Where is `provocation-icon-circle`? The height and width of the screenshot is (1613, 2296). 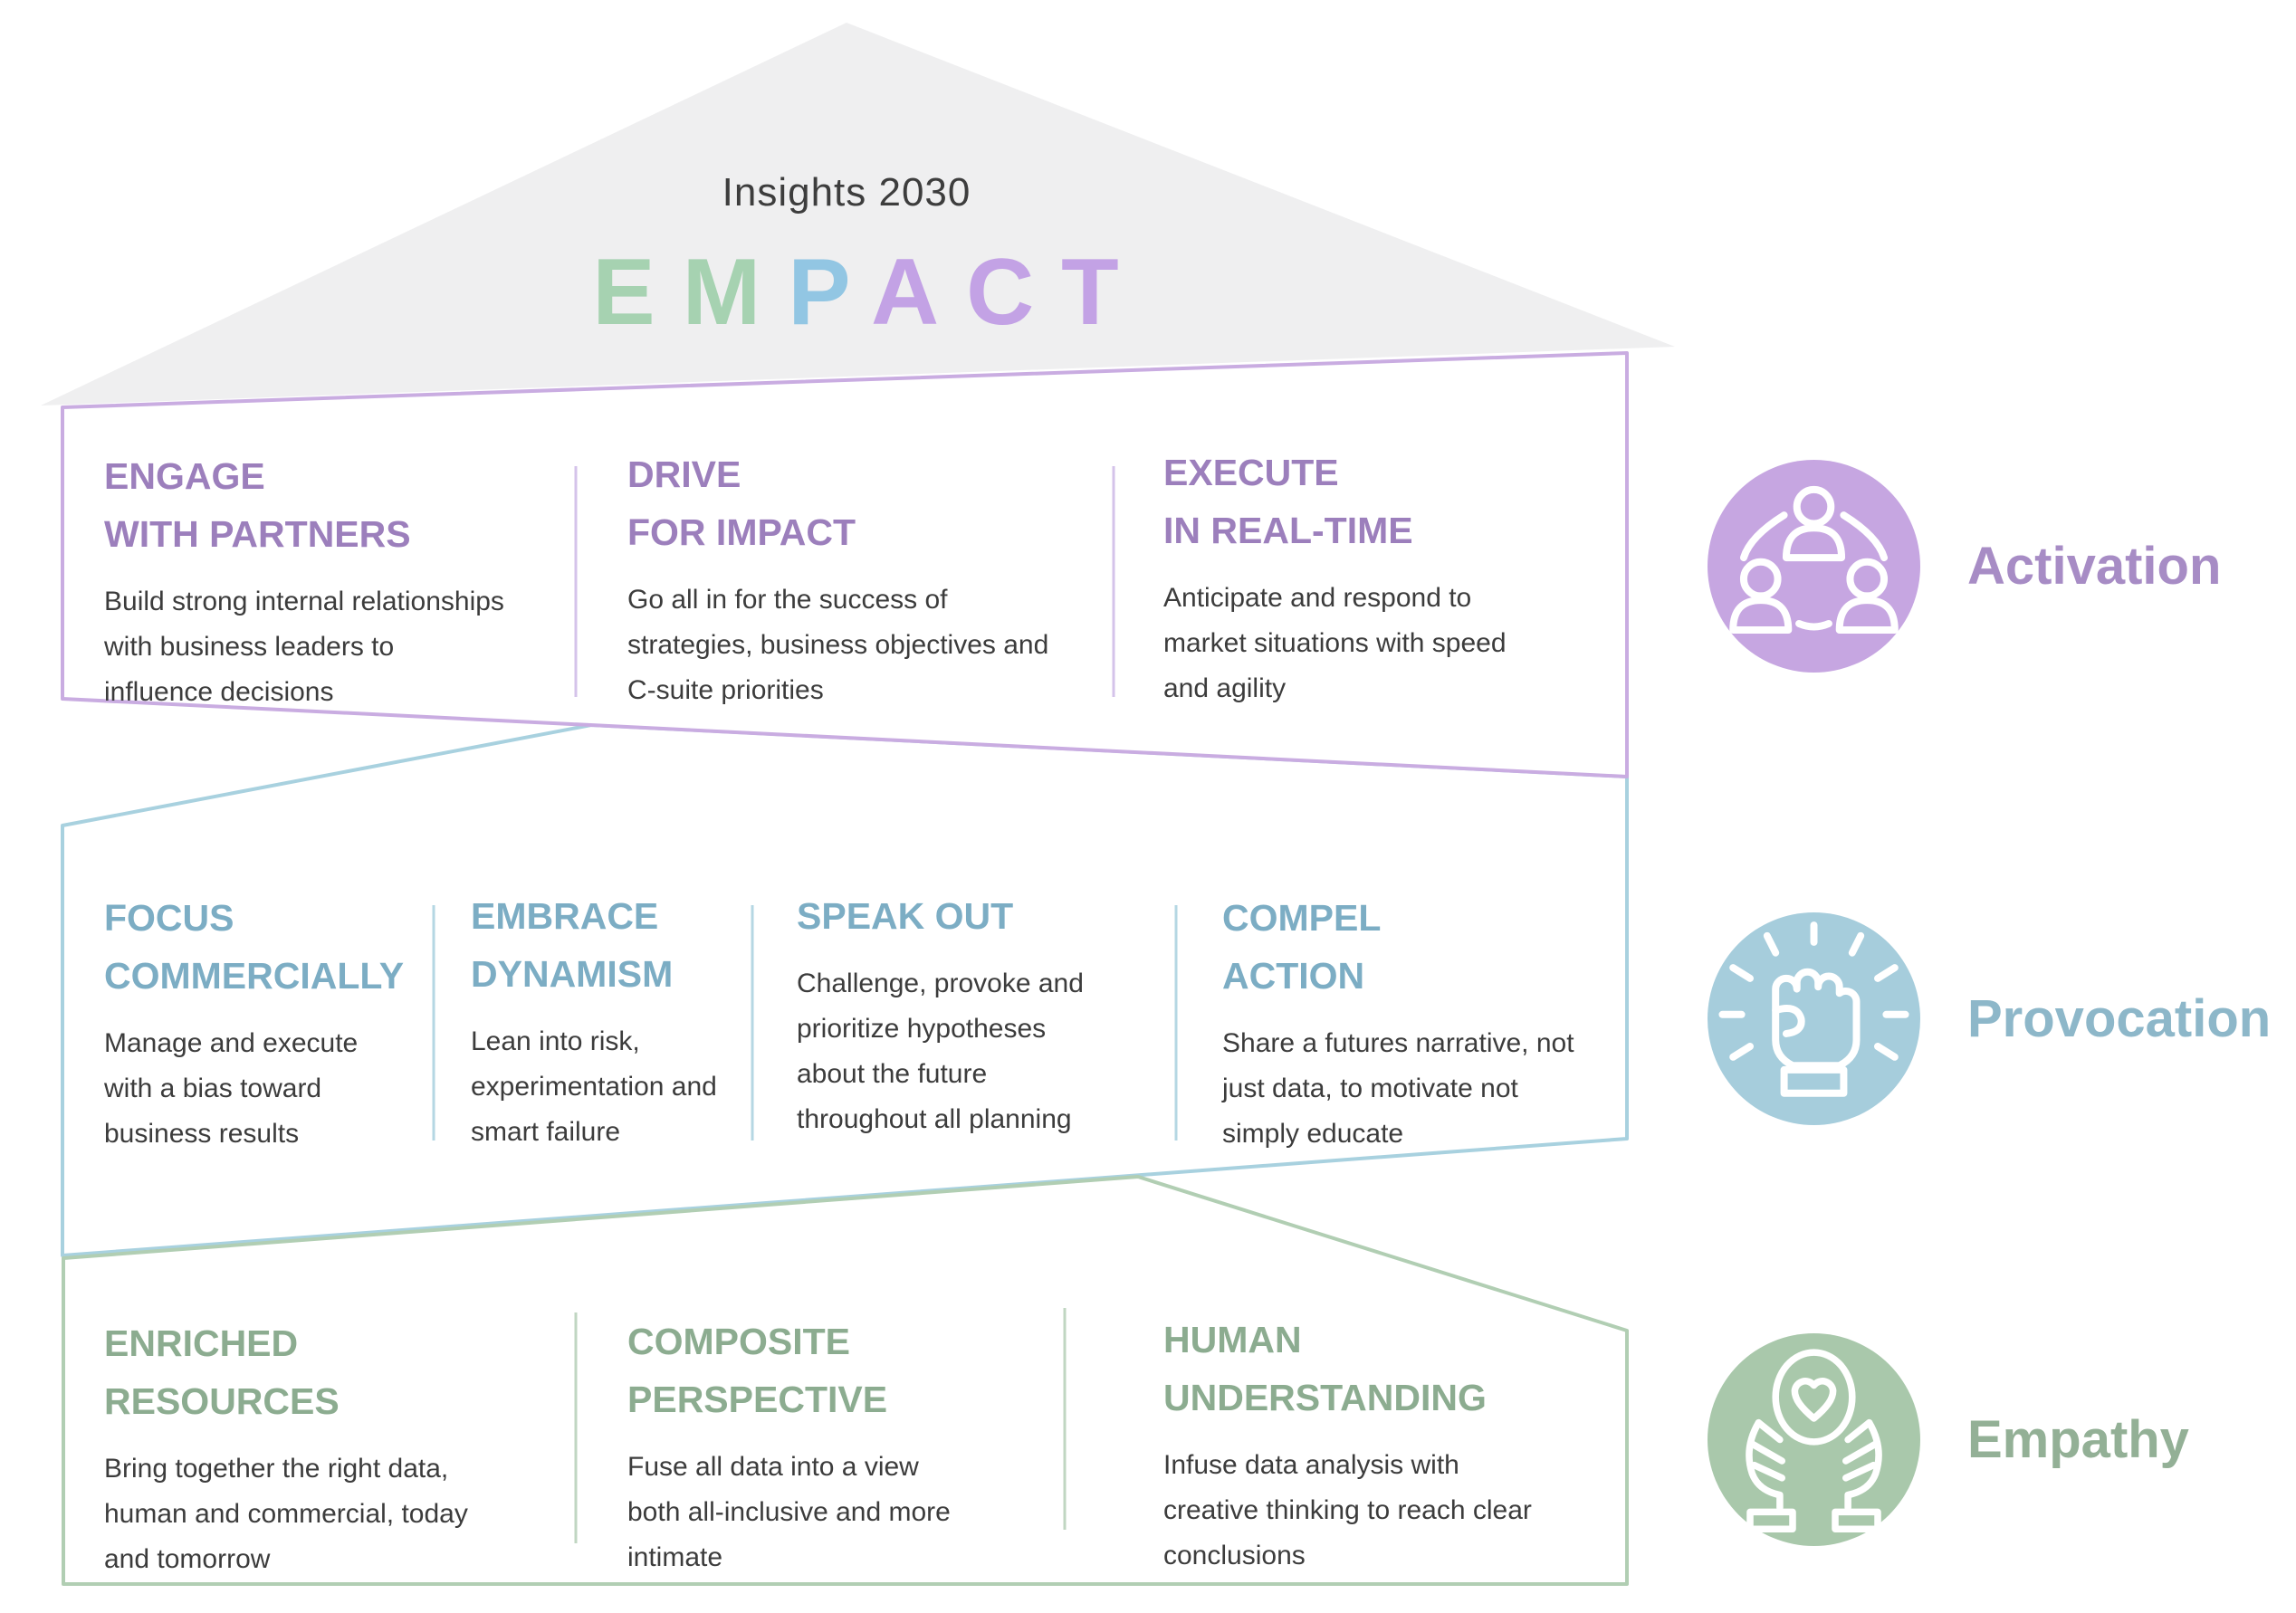
provocation-icon-circle is located at coordinates (1814, 1018).